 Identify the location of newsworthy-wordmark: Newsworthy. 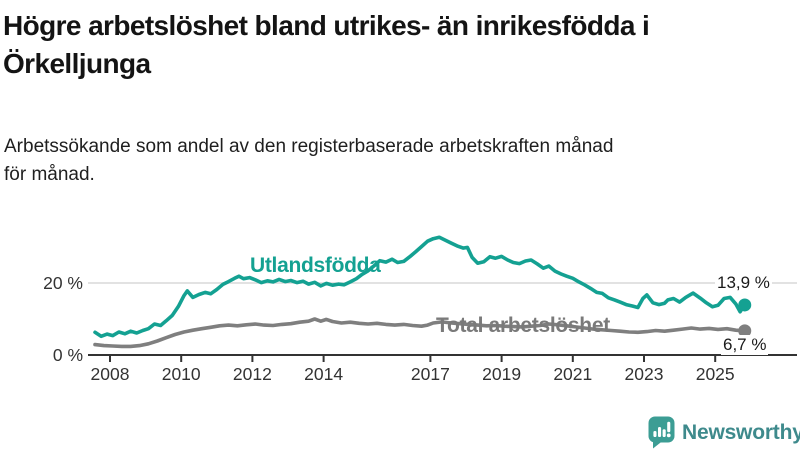
(741, 432).